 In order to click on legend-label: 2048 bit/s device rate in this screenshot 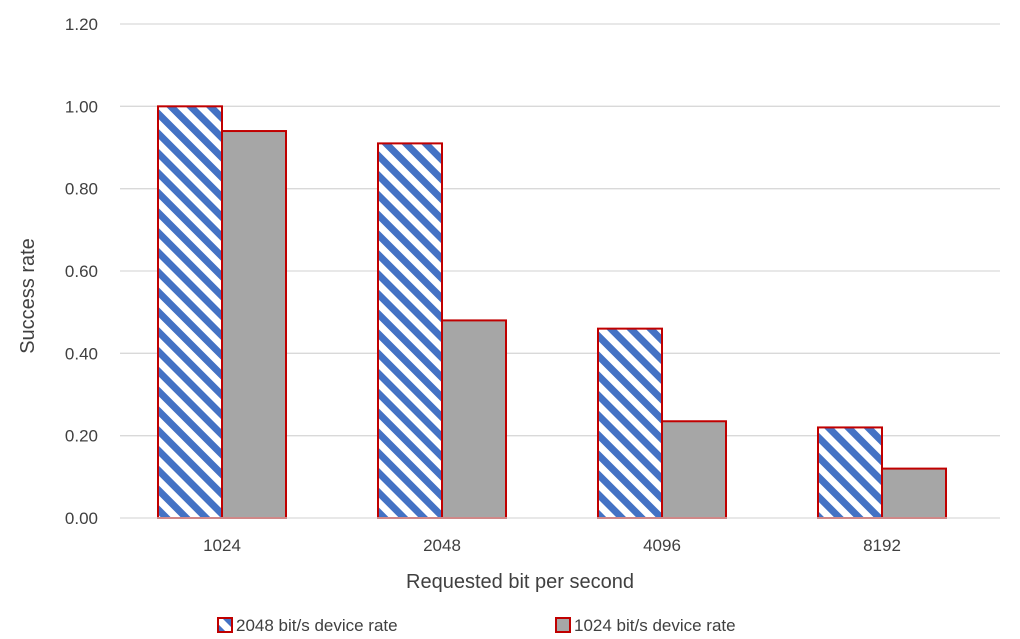, I will do `click(317, 625)`.